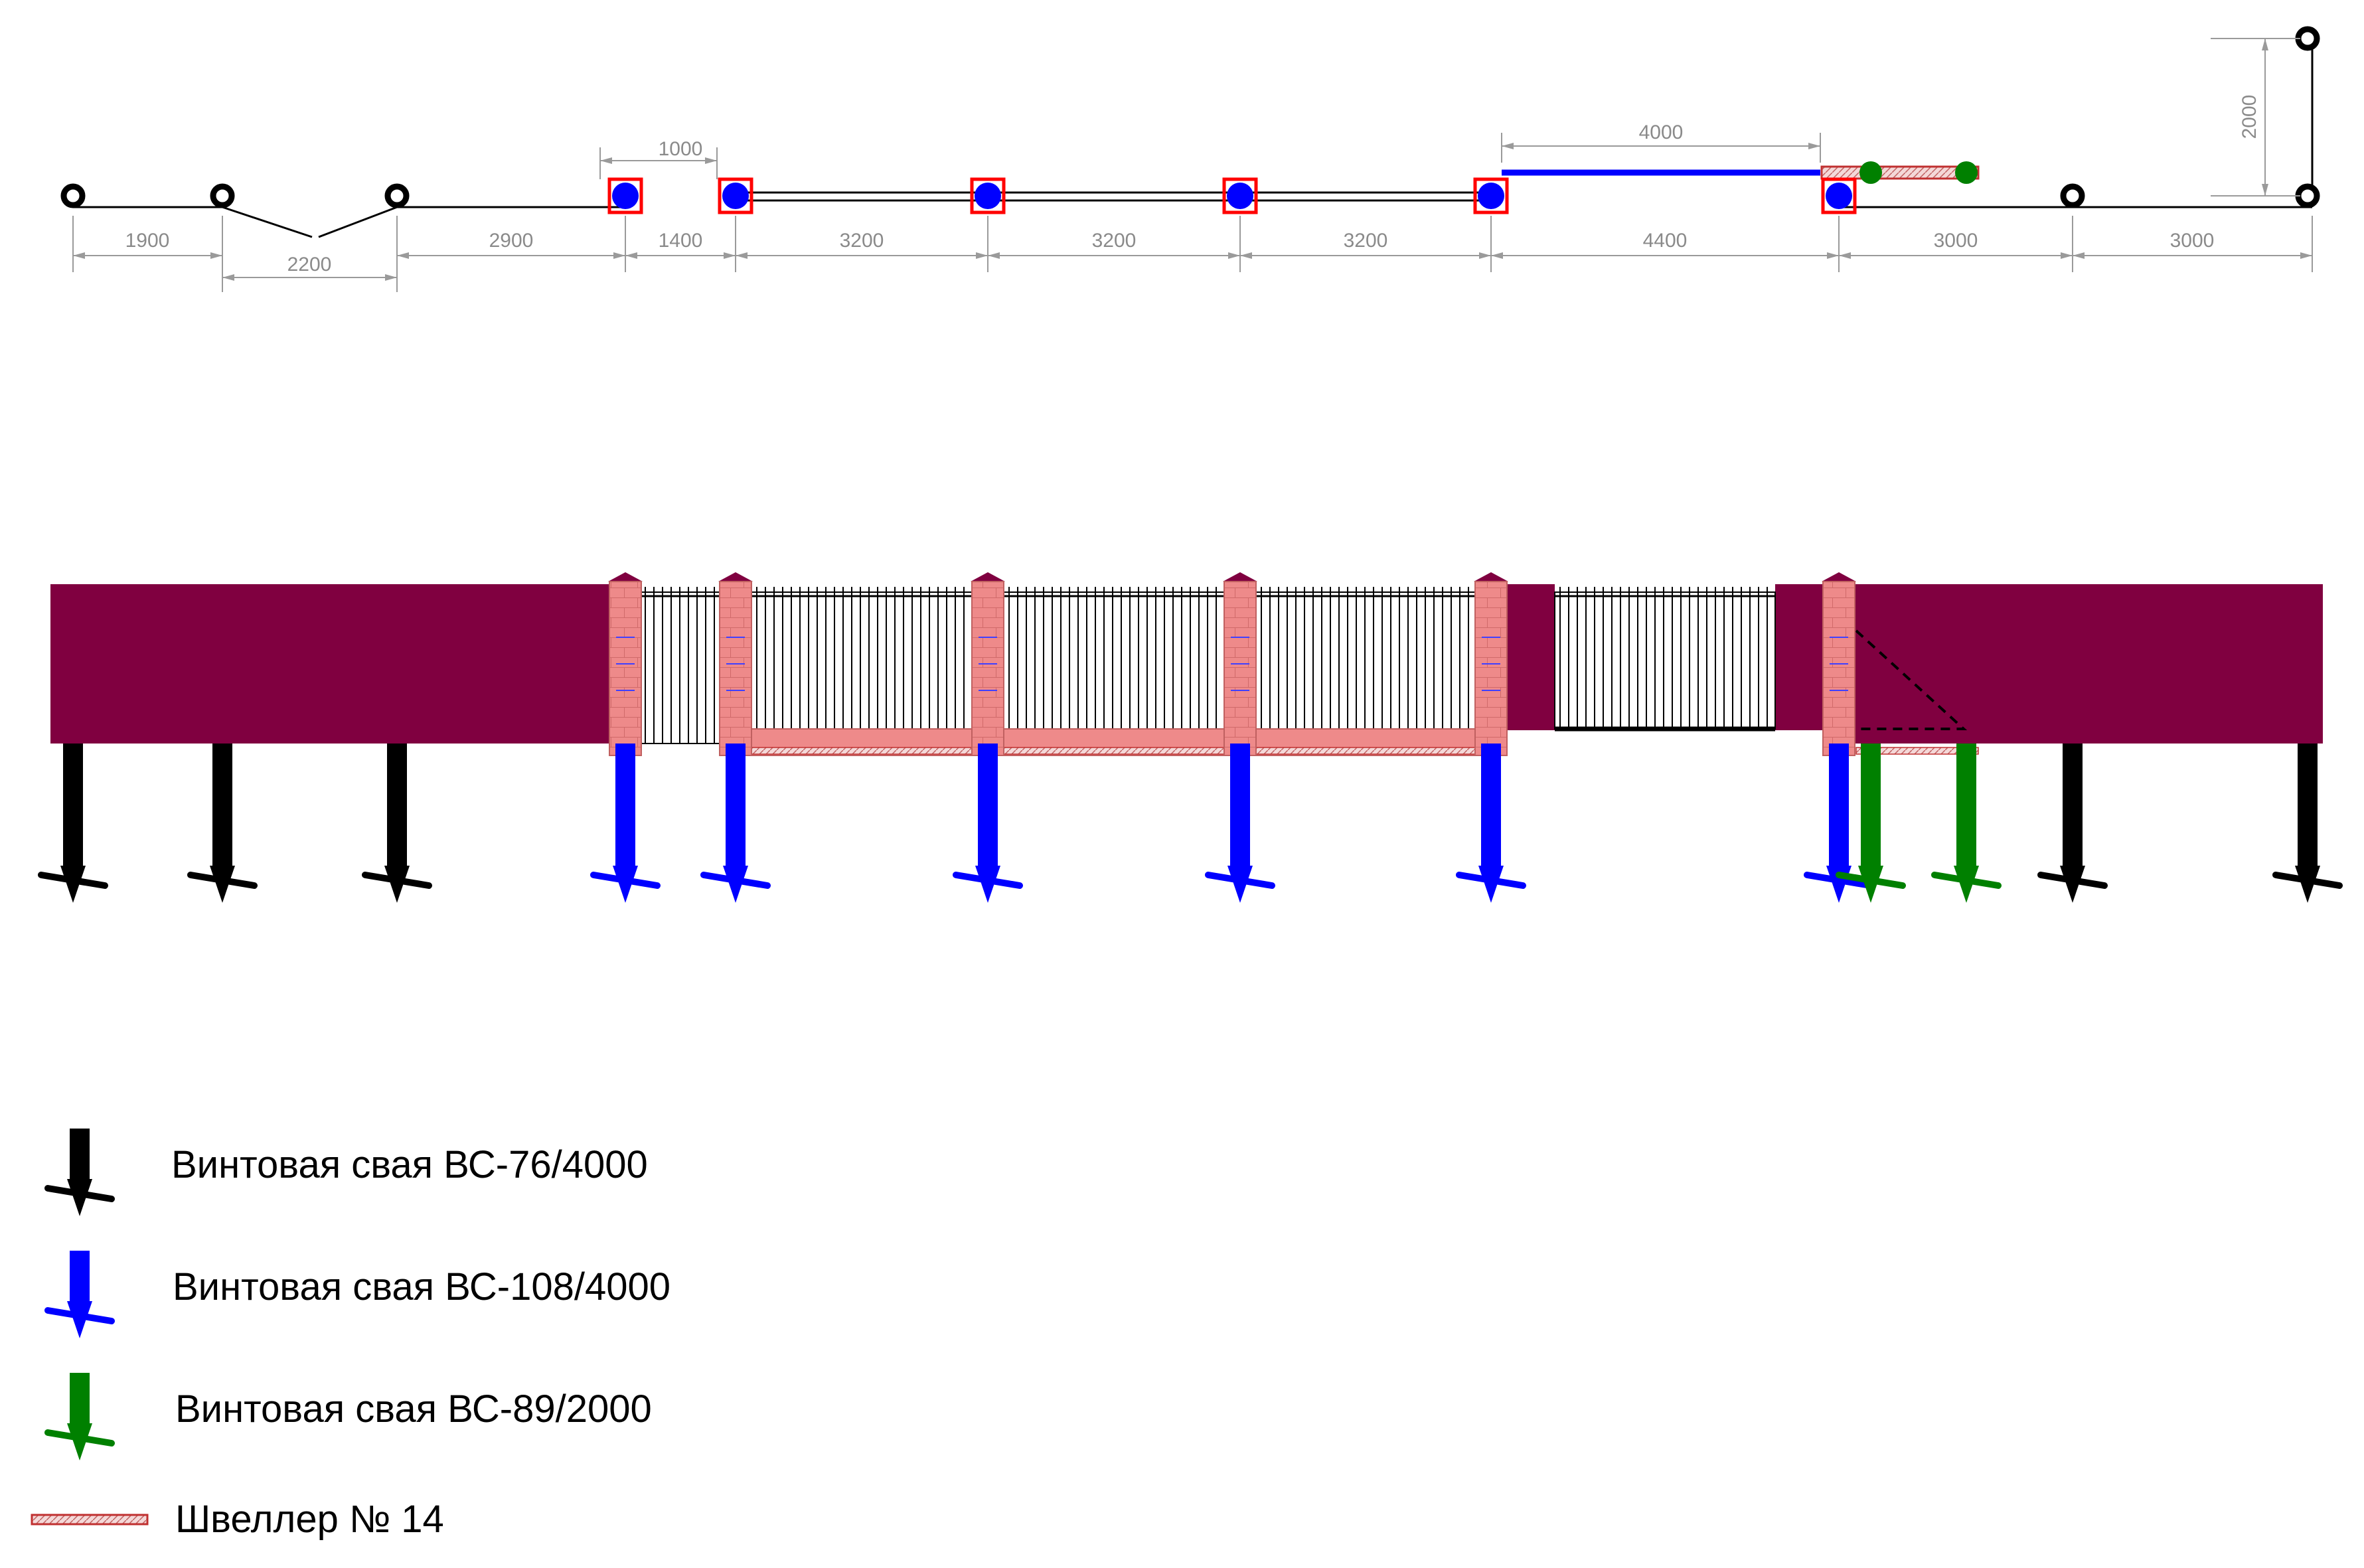 The image size is (2364, 1568). Describe the element at coordinates (1190, 117) in the screenshot. I see `plan-small-piles` at that location.